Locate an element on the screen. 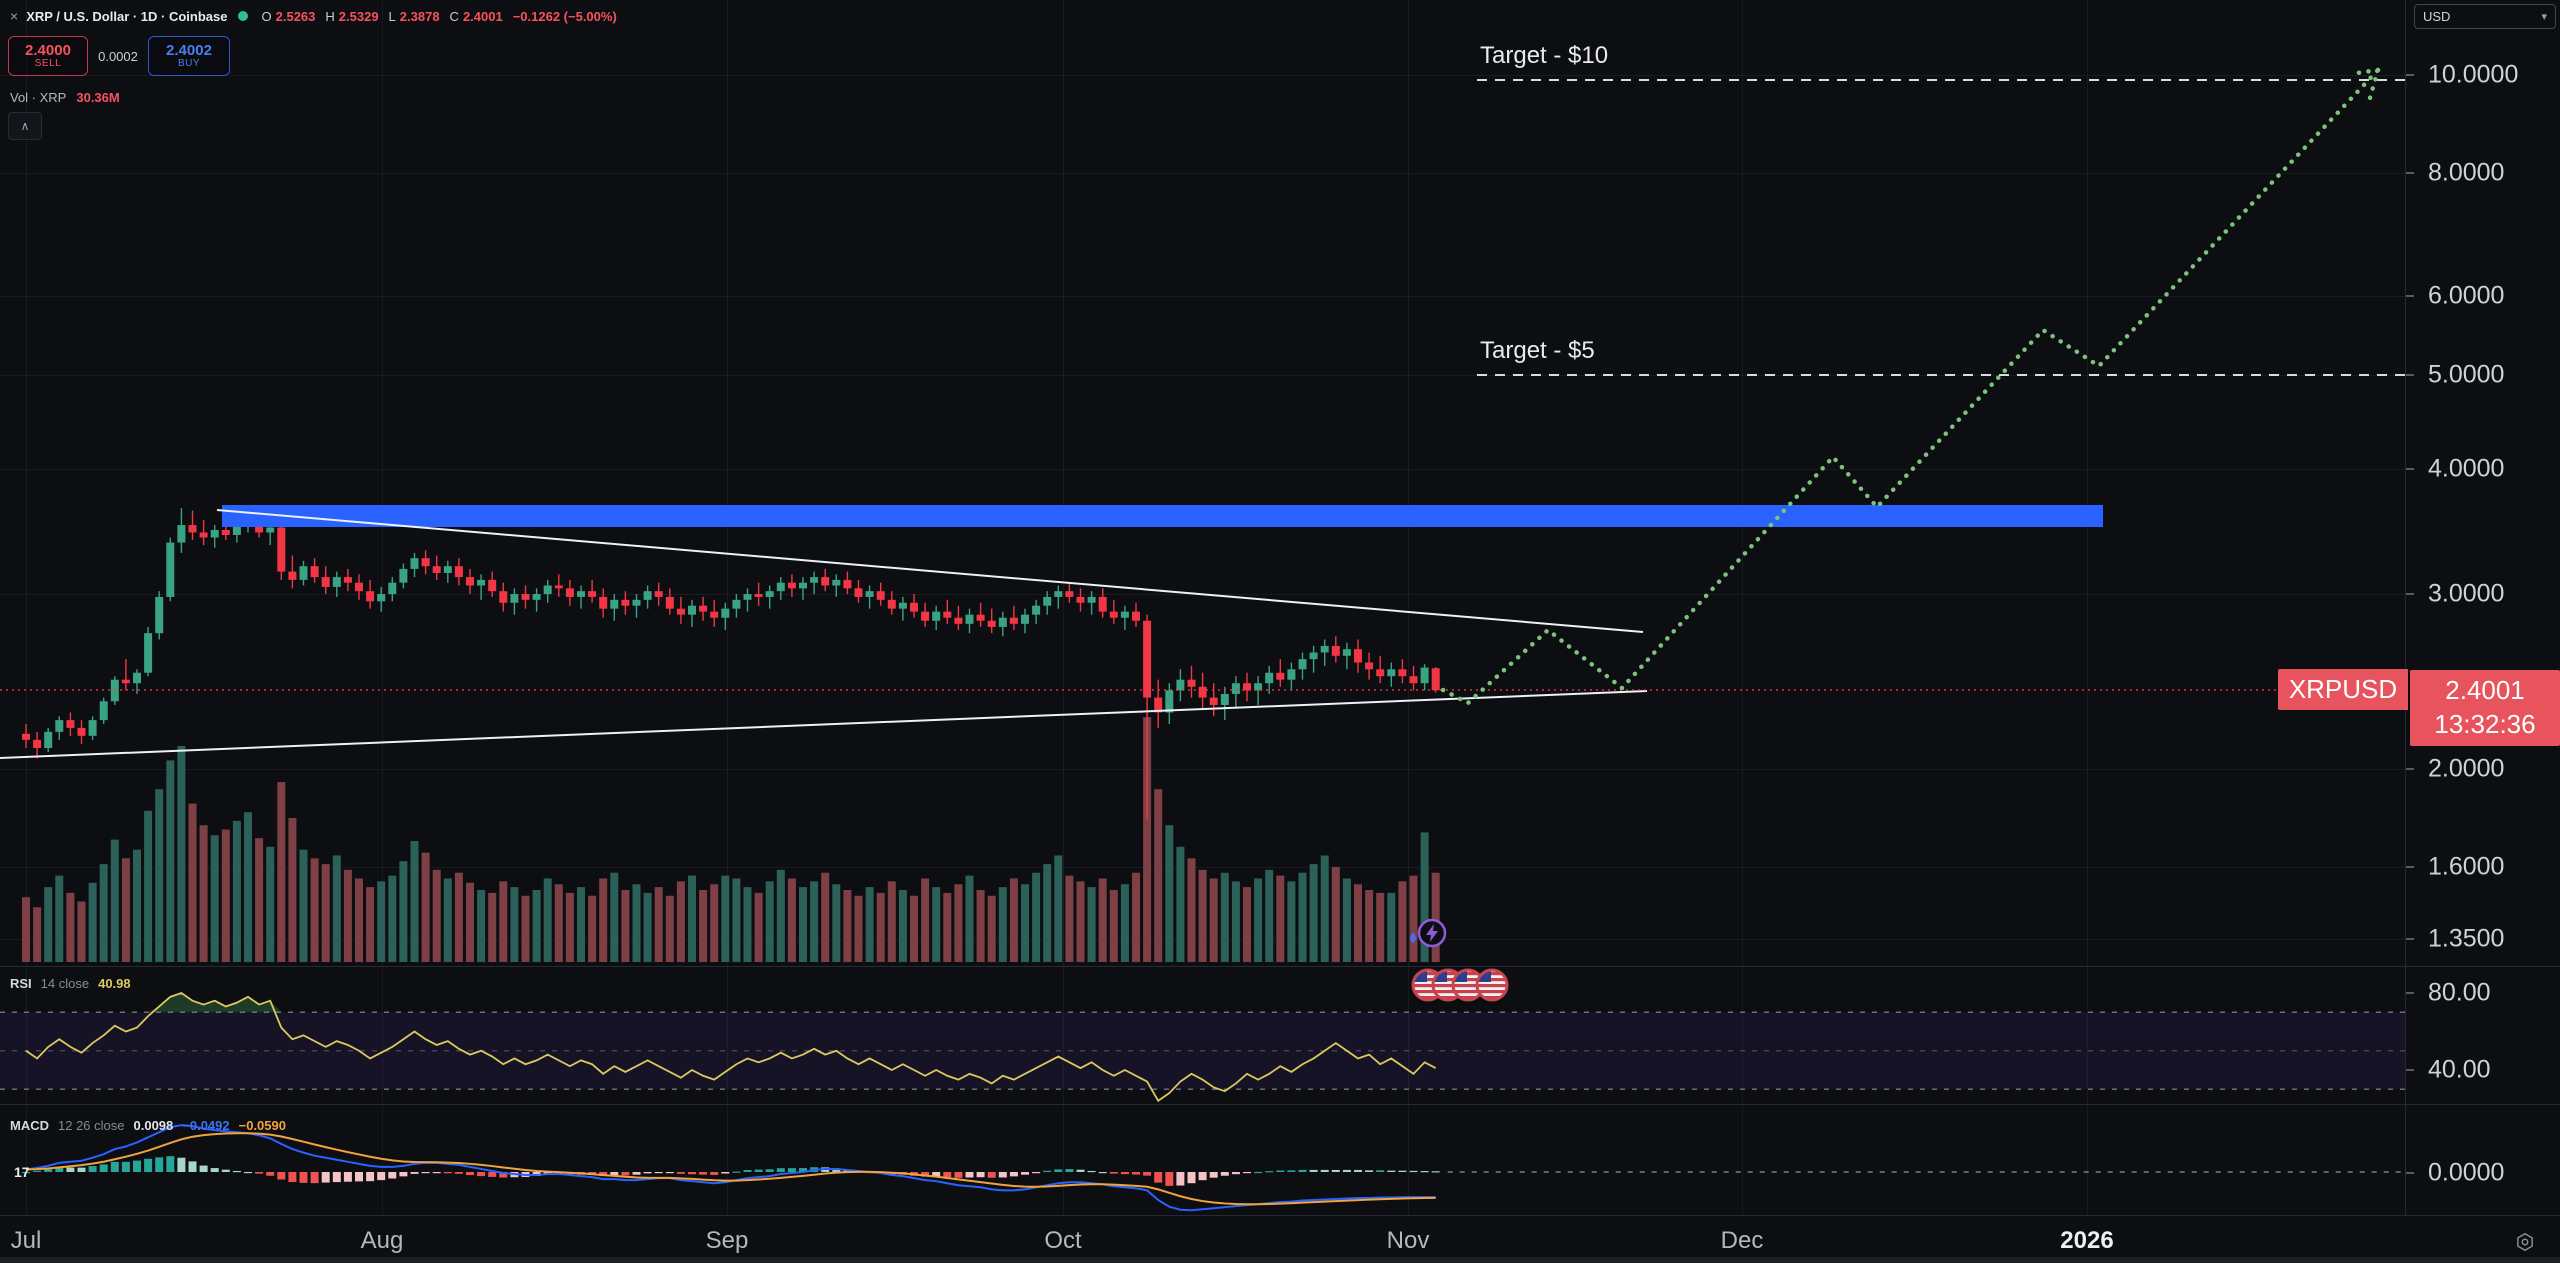  price-axis-label: 10.0000 is located at coordinates (2473, 74).